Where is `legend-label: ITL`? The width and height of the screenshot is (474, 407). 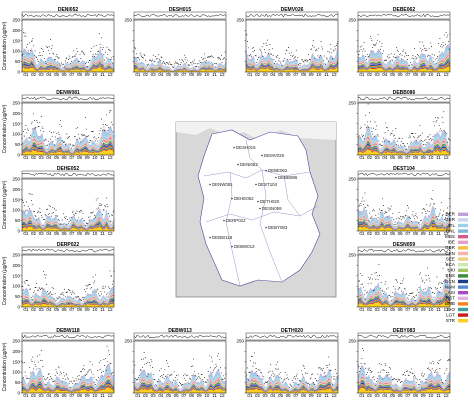
legend-label: ITL is located at coordinates (451, 225).